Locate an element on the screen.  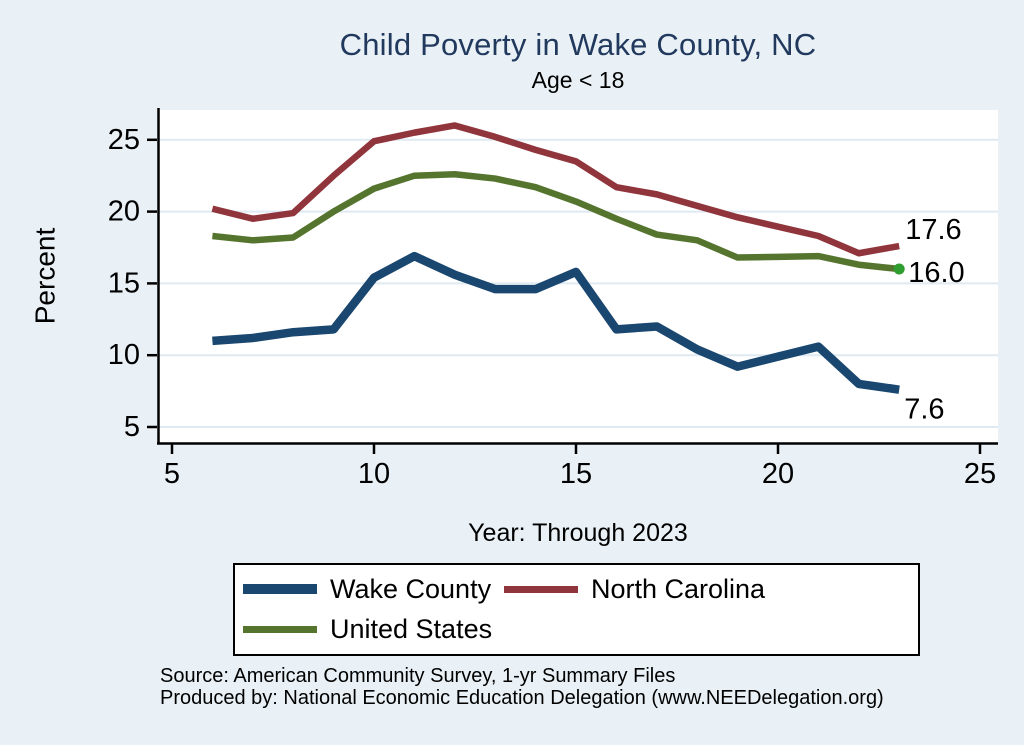
x-tick-label: 25 is located at coordinates (980, 474).